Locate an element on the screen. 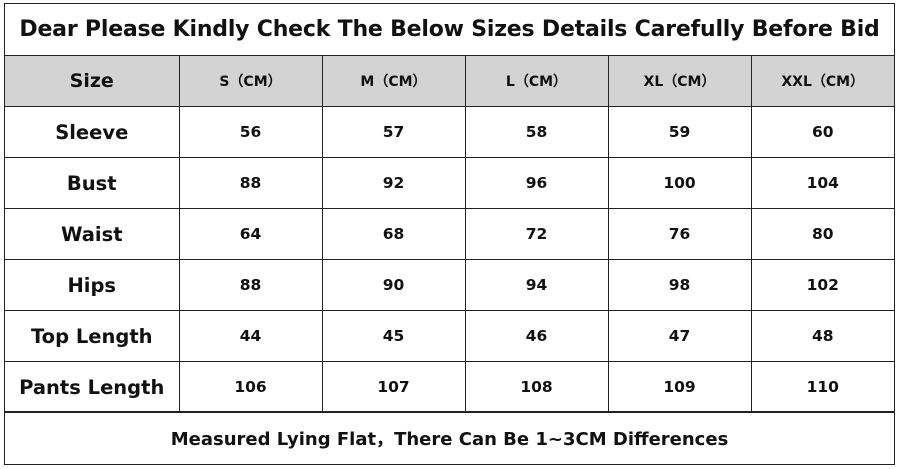 The image size is (900, 469). table-cell: 58 is located at coordinates (536, 132).